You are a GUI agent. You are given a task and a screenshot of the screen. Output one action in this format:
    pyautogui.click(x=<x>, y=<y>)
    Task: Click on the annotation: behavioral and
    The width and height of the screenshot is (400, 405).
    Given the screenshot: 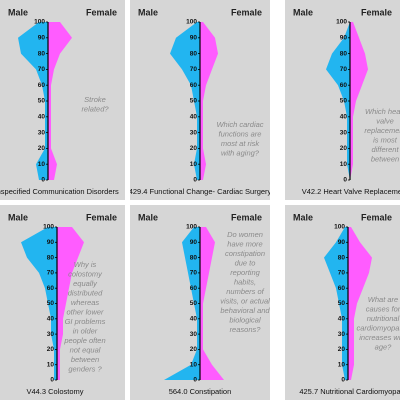 What is the action you would take?
    pyautogui.click(x=245, y=310)
    